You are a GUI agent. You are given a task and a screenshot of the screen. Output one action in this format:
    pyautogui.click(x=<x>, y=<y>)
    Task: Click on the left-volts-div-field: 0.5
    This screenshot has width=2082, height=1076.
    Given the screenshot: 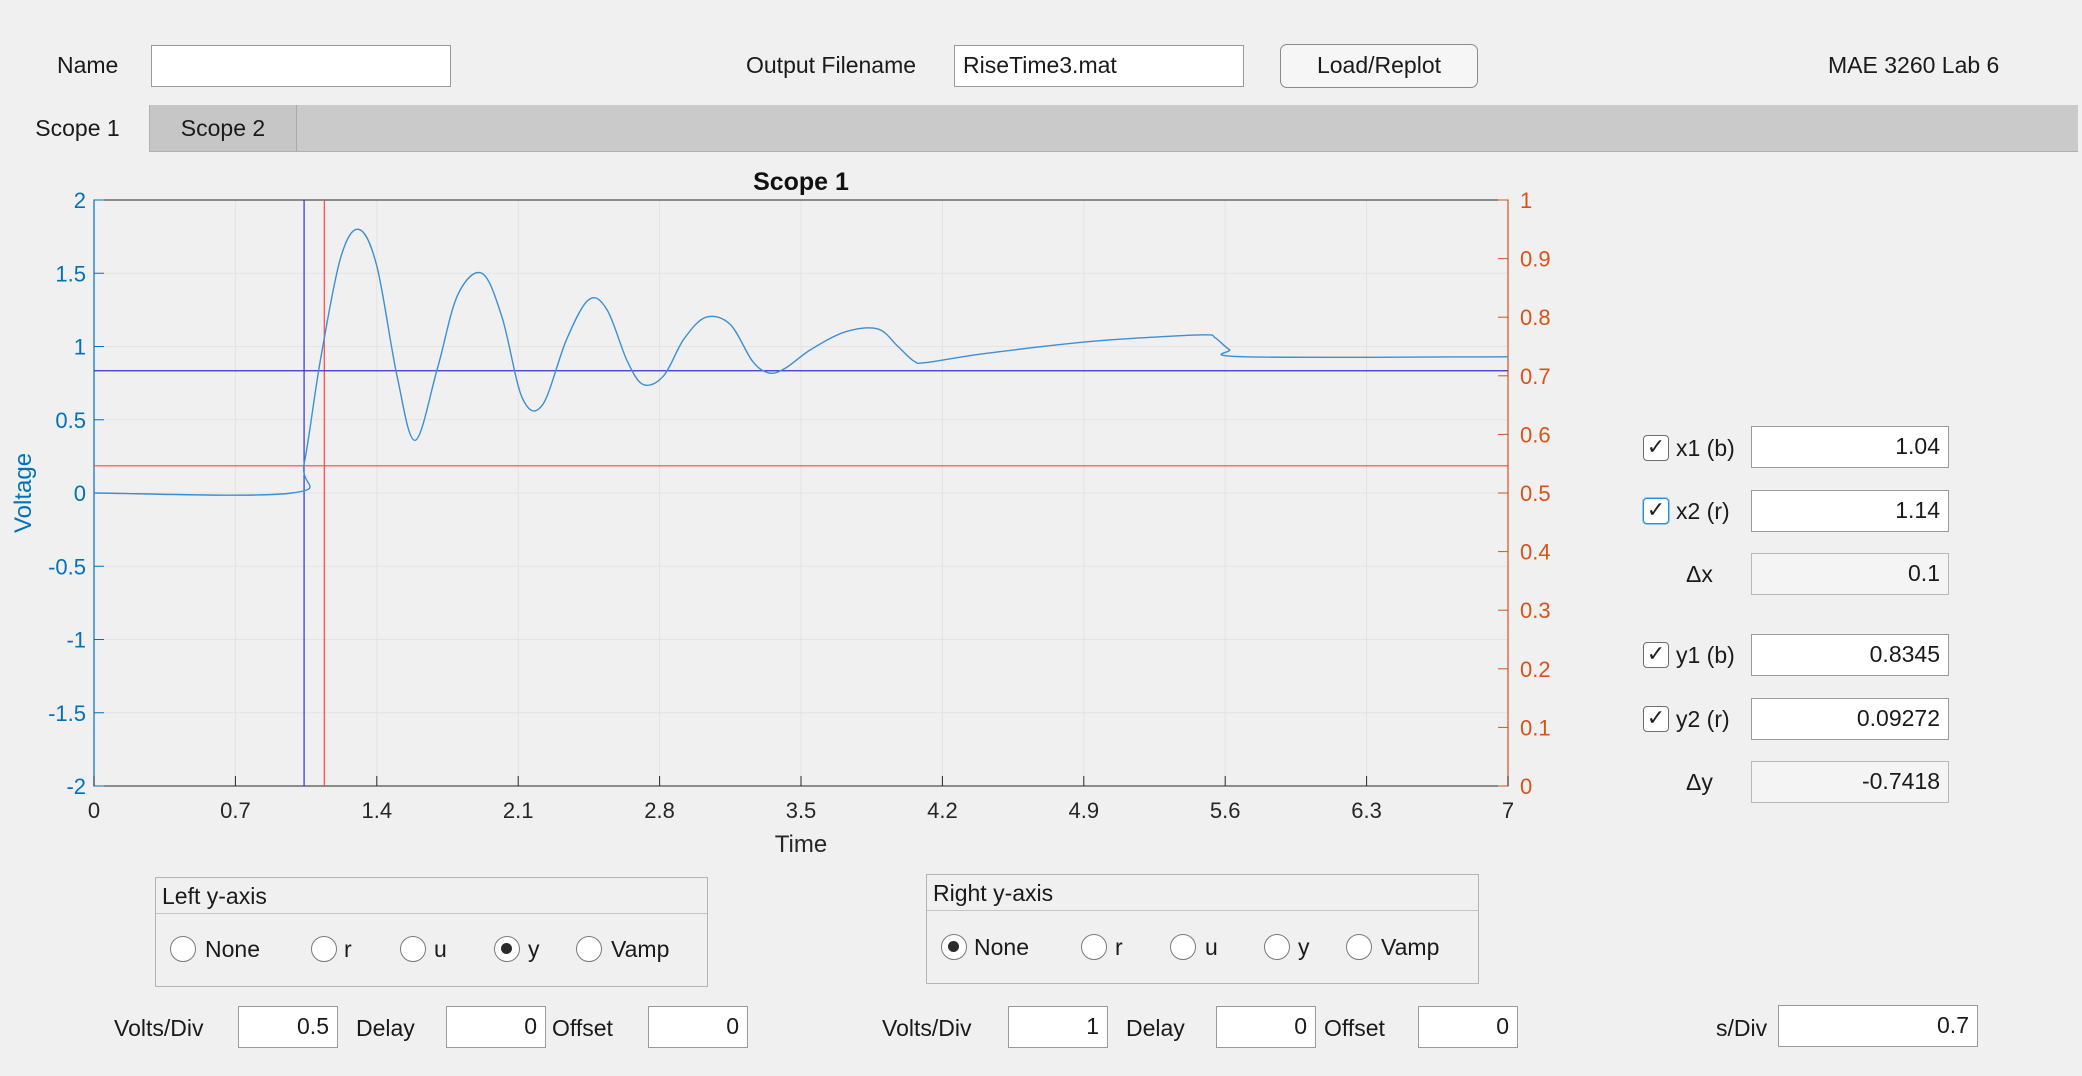 What is the action you would take?
    pyautogui.click(x=288, y=1027)
    